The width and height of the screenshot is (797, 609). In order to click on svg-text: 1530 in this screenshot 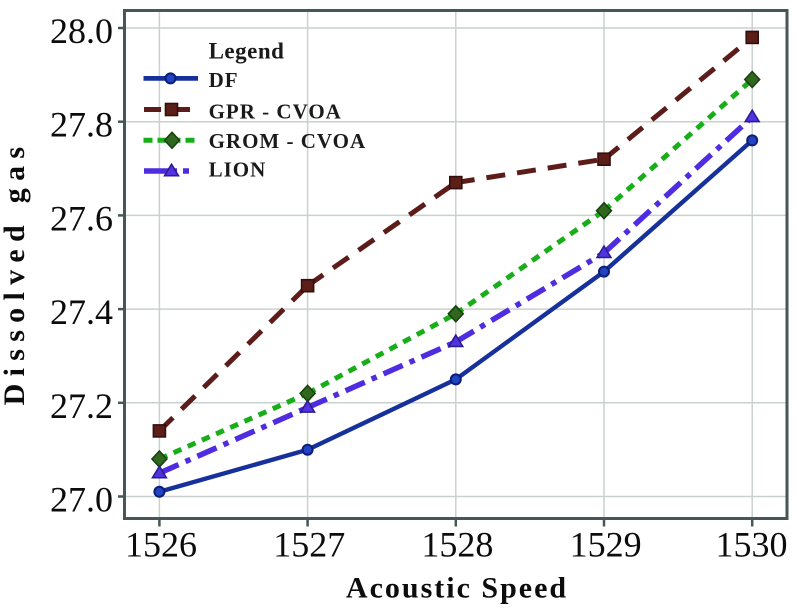, I will do `click(752, 545)`.